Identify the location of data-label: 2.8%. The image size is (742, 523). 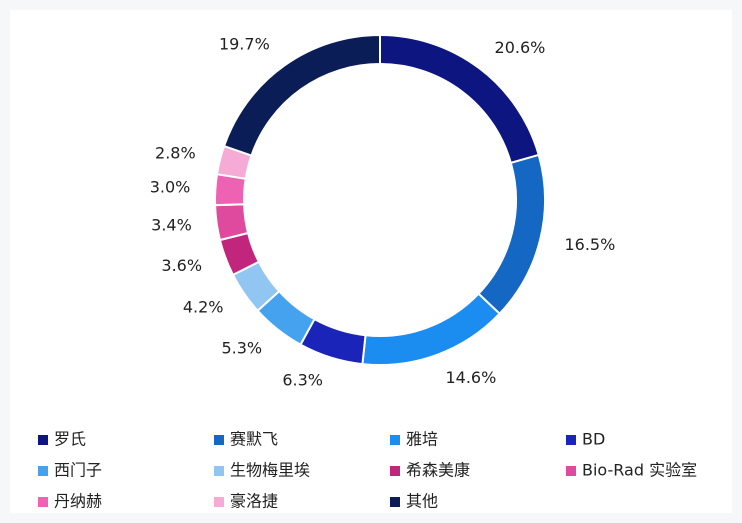
(175, 152).